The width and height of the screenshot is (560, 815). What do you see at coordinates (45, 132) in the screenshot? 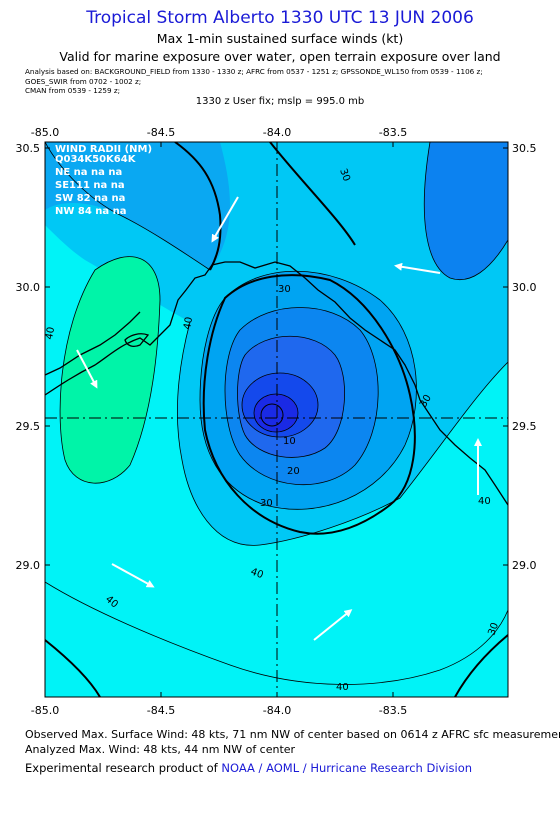
I see `x-tick-label-top: -85.0` at bounding box center [45, 132].